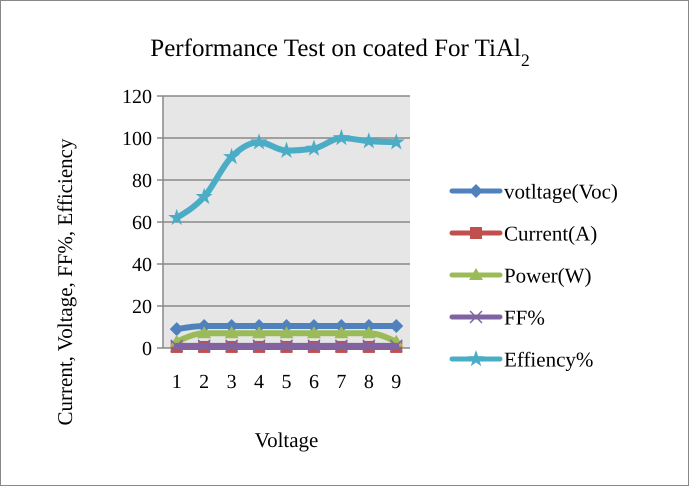 The height and width of the screenshot is (486, 689). I want to click on x-tick-label: 5, so click(287, 382).